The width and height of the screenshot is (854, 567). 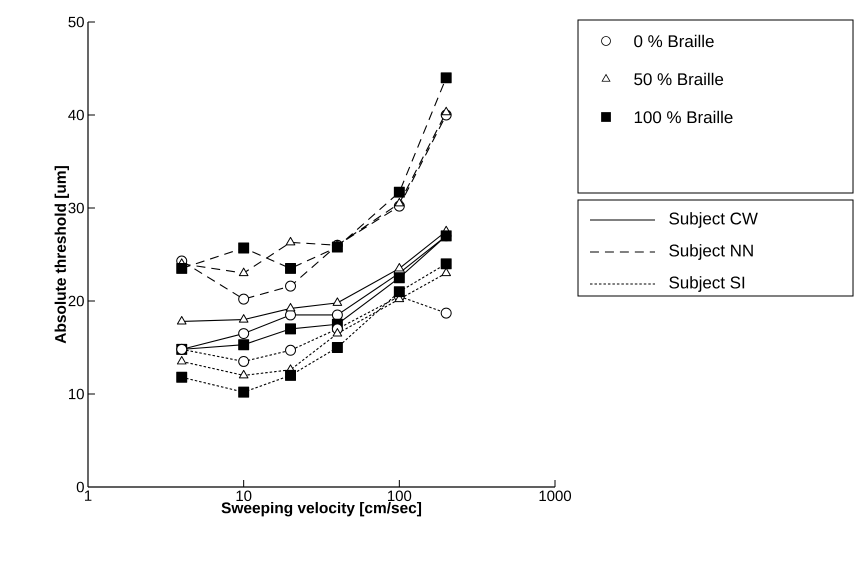 What do you see at coordinates (711, 252) in the screenshot?
I see `text: Subject NN` at bounding box center [711, 252].